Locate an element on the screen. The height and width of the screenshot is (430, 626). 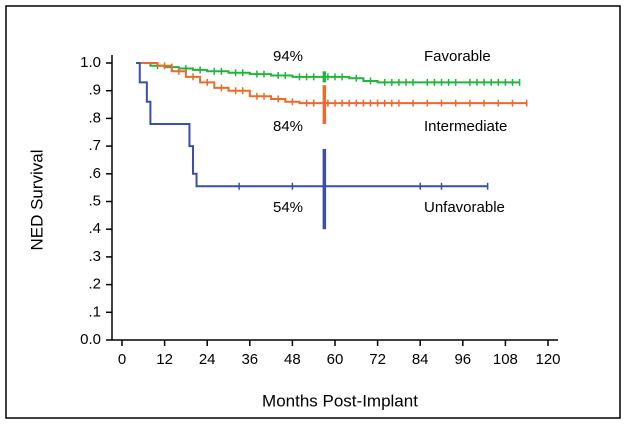
x-tick-label: 0 is located at coordinates (122, 359).